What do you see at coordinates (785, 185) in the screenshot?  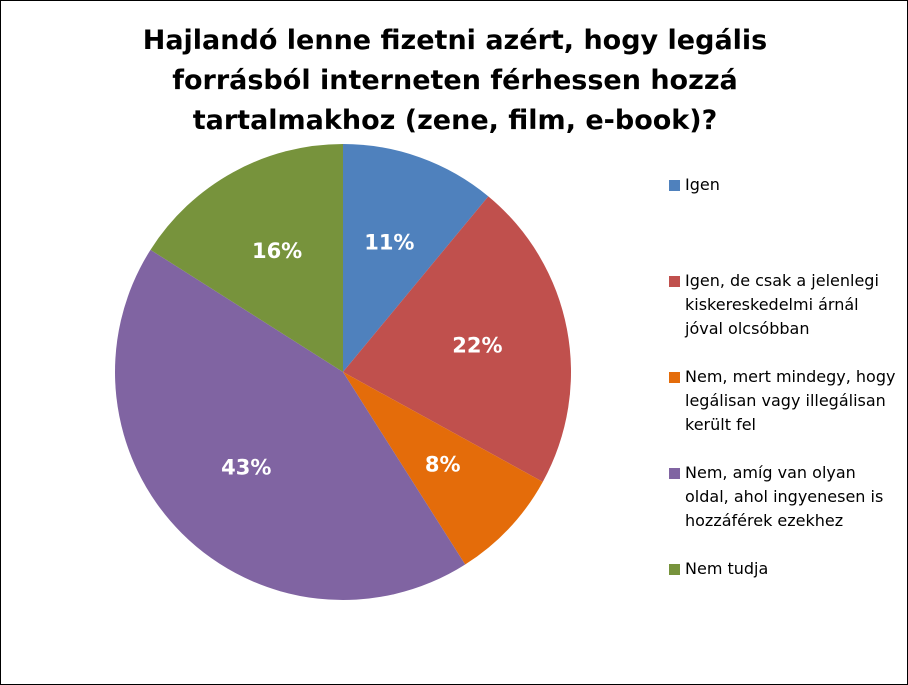 I see `legend-item: Igen` at bounding box center [785, 185].